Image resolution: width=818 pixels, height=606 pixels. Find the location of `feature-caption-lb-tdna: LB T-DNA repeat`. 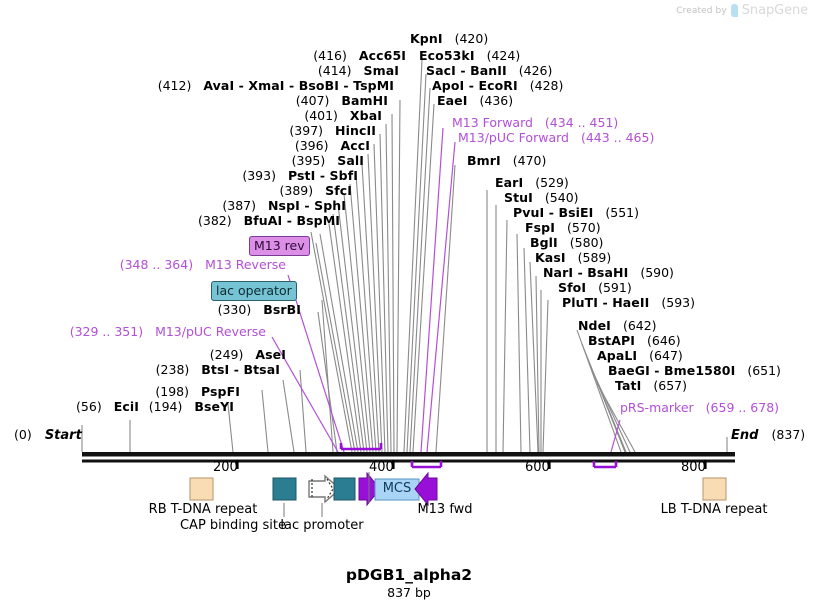

feature-caption-lb-tdna: LB T-DNA repeat is located at coordinates (714, 509).